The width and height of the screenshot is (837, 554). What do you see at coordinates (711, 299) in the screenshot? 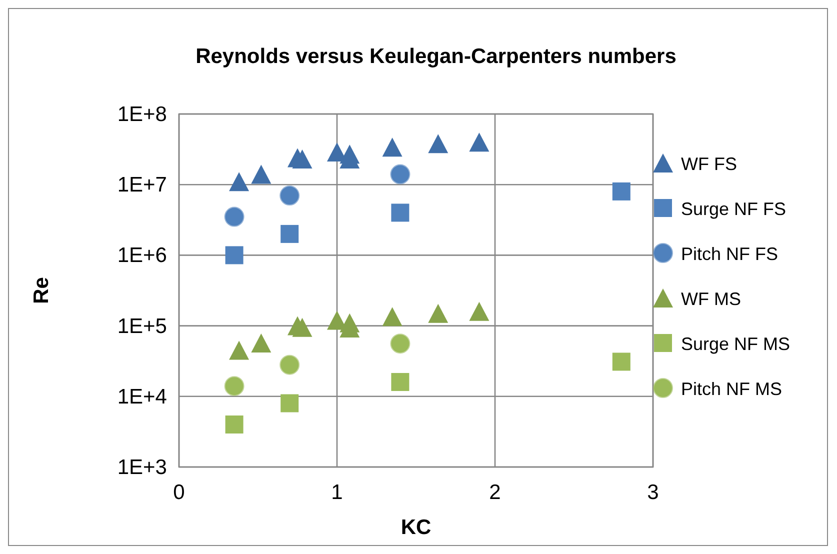
I see `legend-label: WF MS` at bounding box center [711, 299].